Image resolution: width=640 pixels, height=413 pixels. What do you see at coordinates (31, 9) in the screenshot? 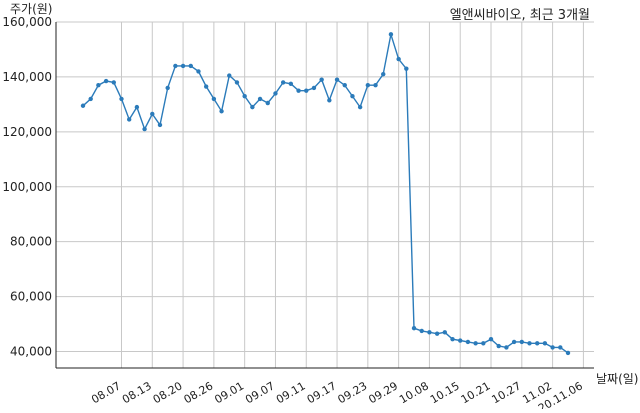
I see `y-axis-label: 주가(원)` at bounding box center [31, 9].